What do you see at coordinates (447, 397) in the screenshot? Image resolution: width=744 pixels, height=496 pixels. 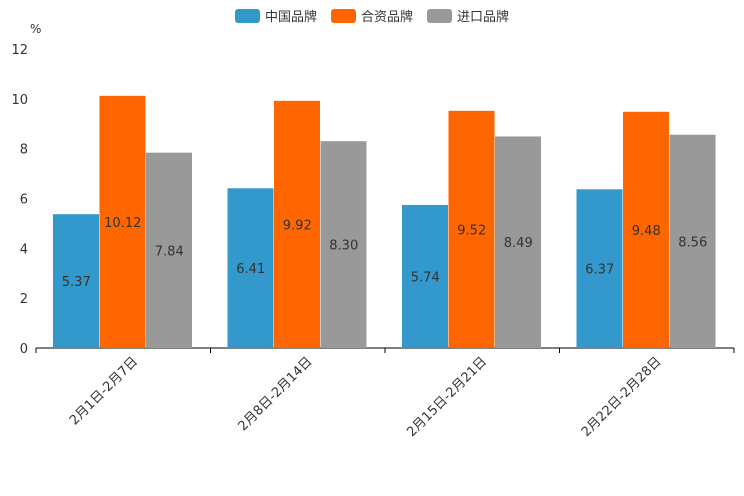 I see `x-category-label-2: 2月15日-2月21日` at bounding box center [447, 397].